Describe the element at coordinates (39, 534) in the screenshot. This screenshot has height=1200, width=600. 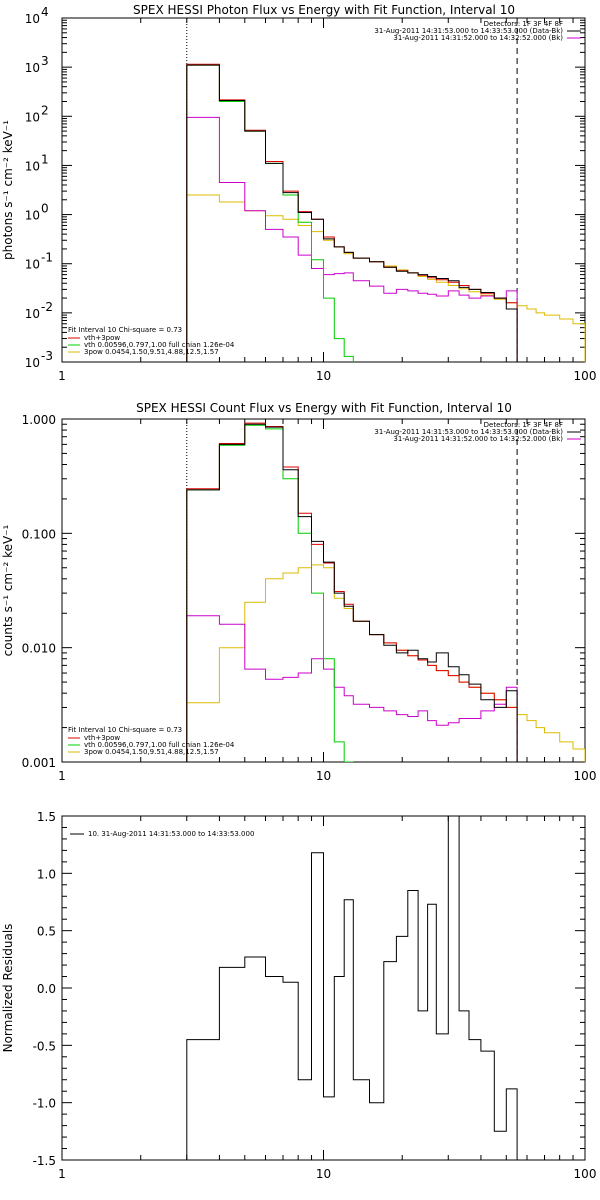
I see `y-tick-label: 0.100` at that location.